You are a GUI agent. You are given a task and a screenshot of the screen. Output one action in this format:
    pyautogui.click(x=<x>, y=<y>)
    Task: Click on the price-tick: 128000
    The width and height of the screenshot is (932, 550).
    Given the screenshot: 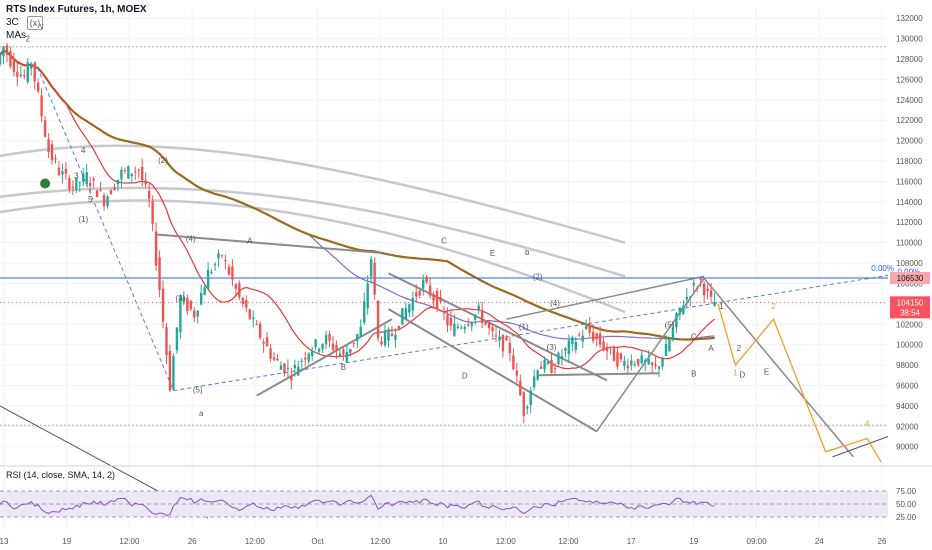 What is the action you would take?
    pyautogui.click(x=909, y=59)
    